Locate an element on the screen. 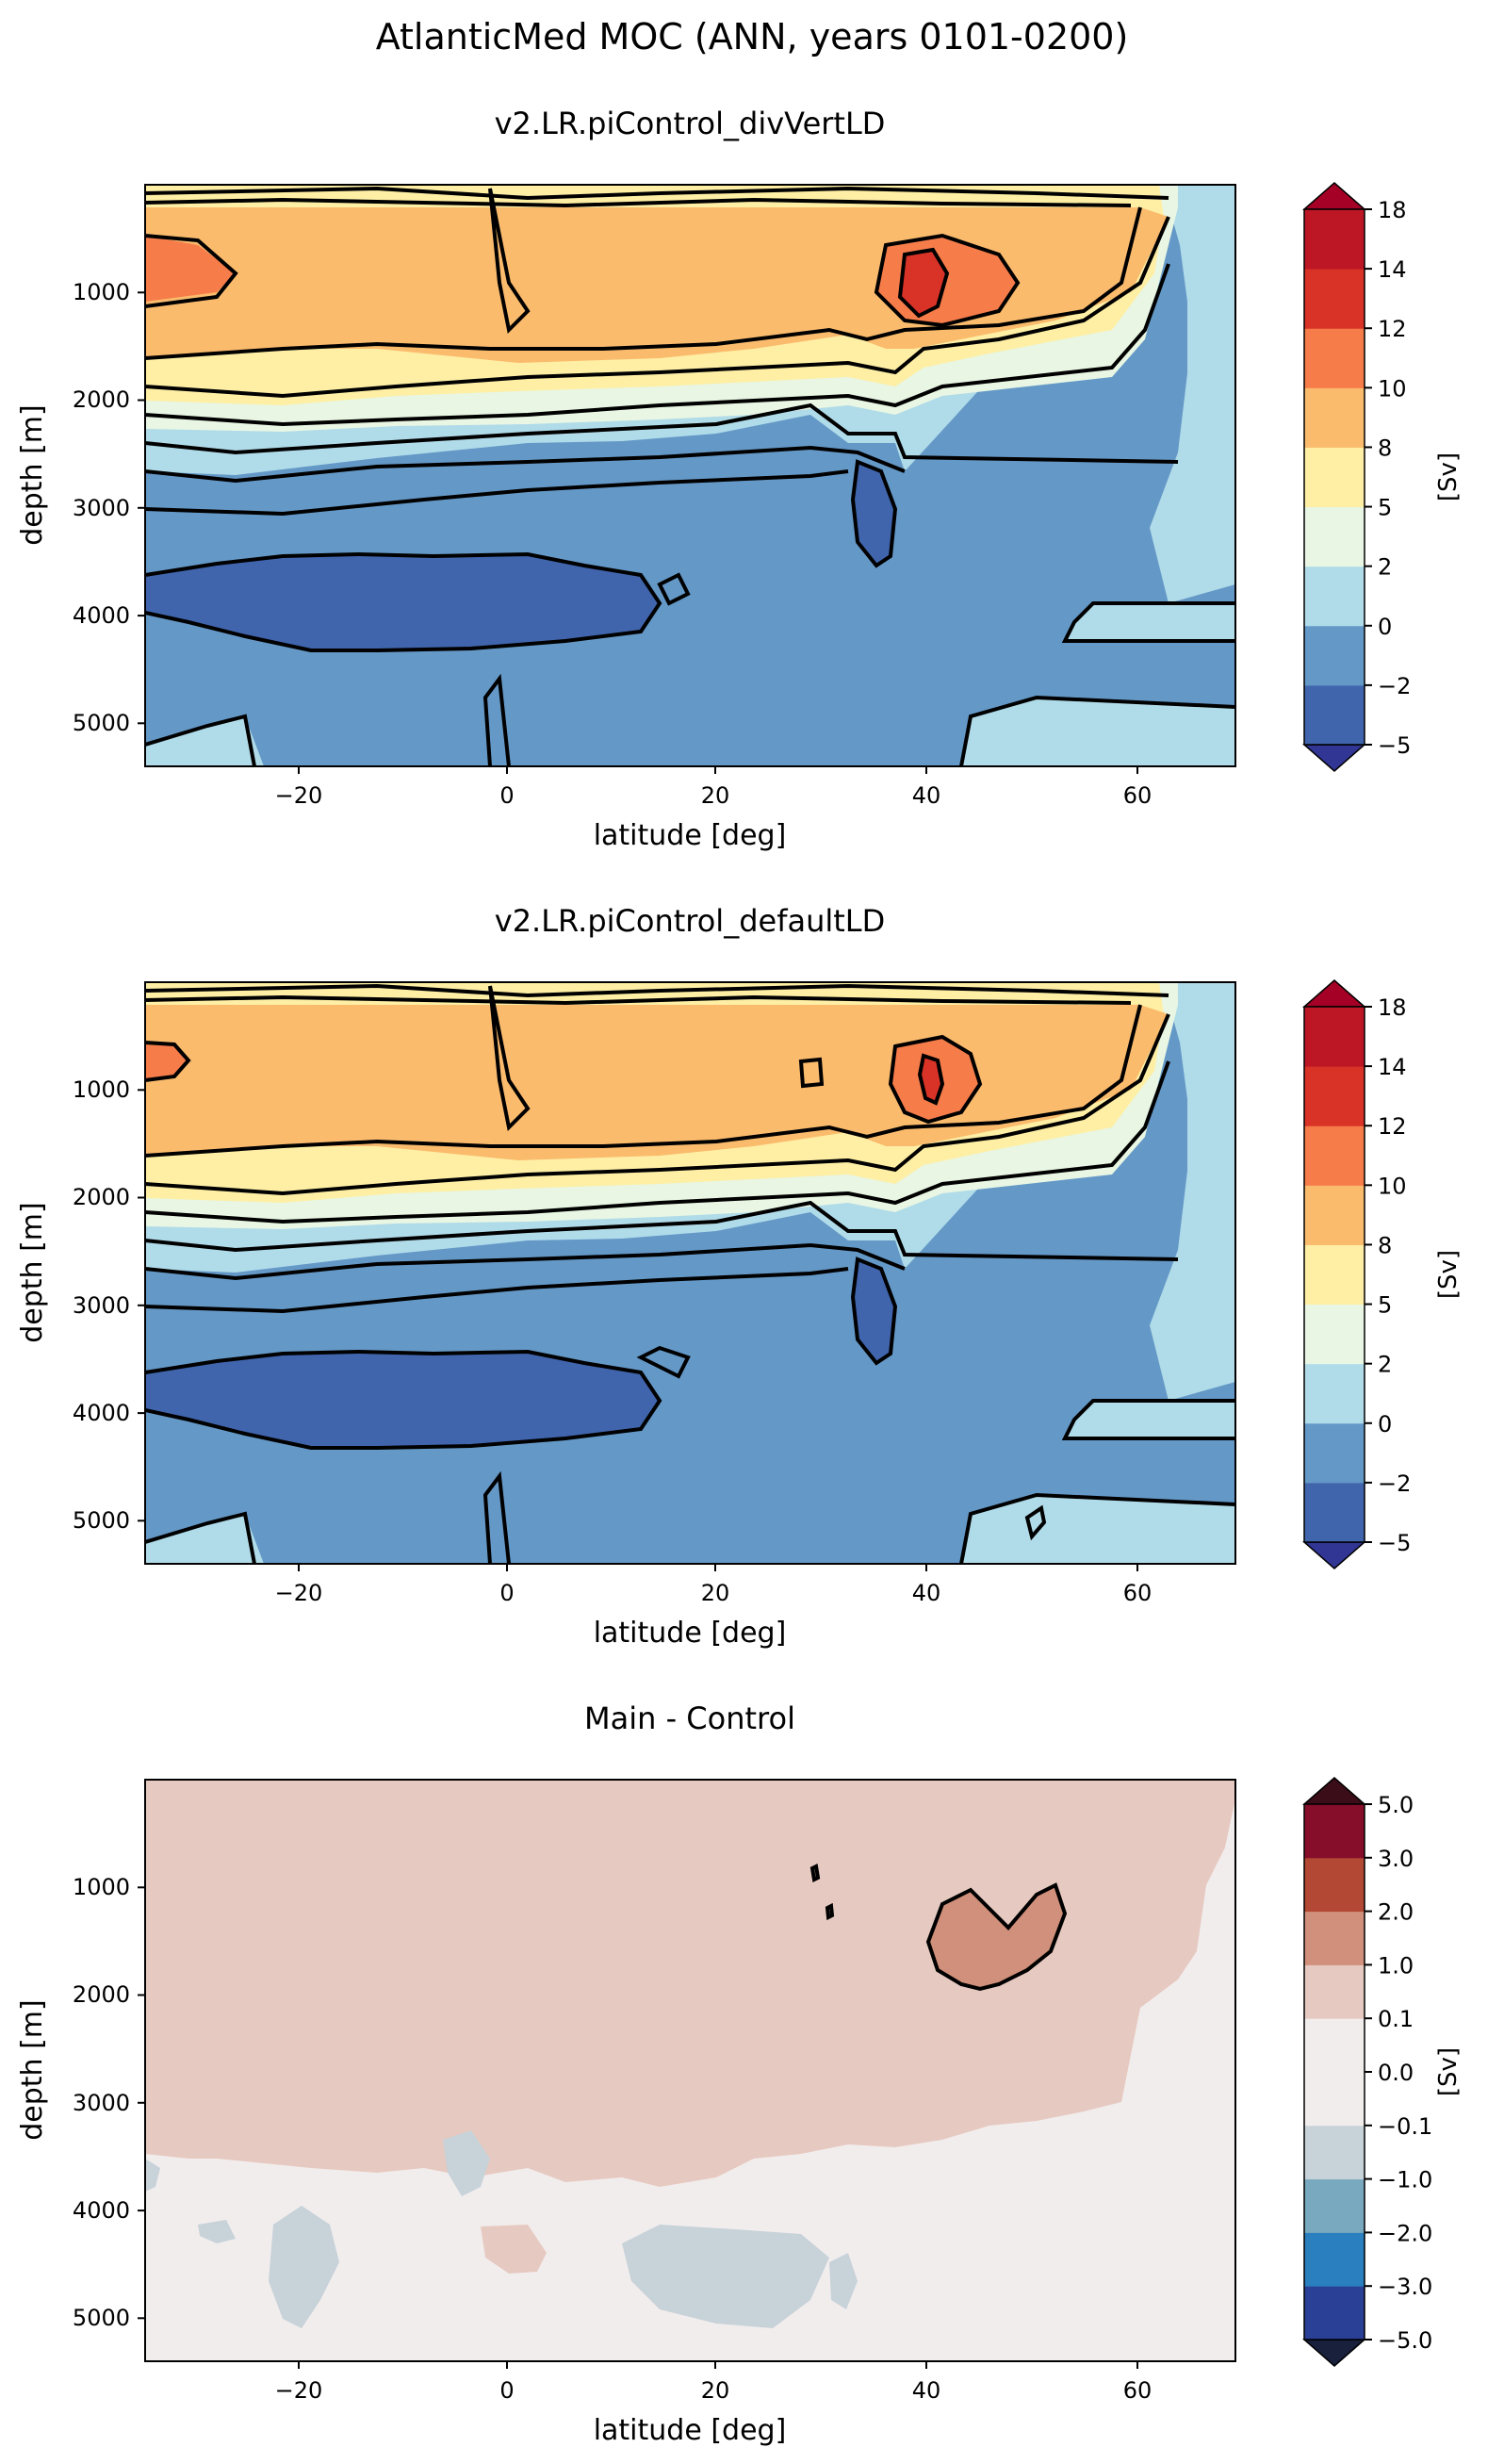  panel-2-title: v2.LR.piControl_defaultLD is located at coordinates (690, 921).